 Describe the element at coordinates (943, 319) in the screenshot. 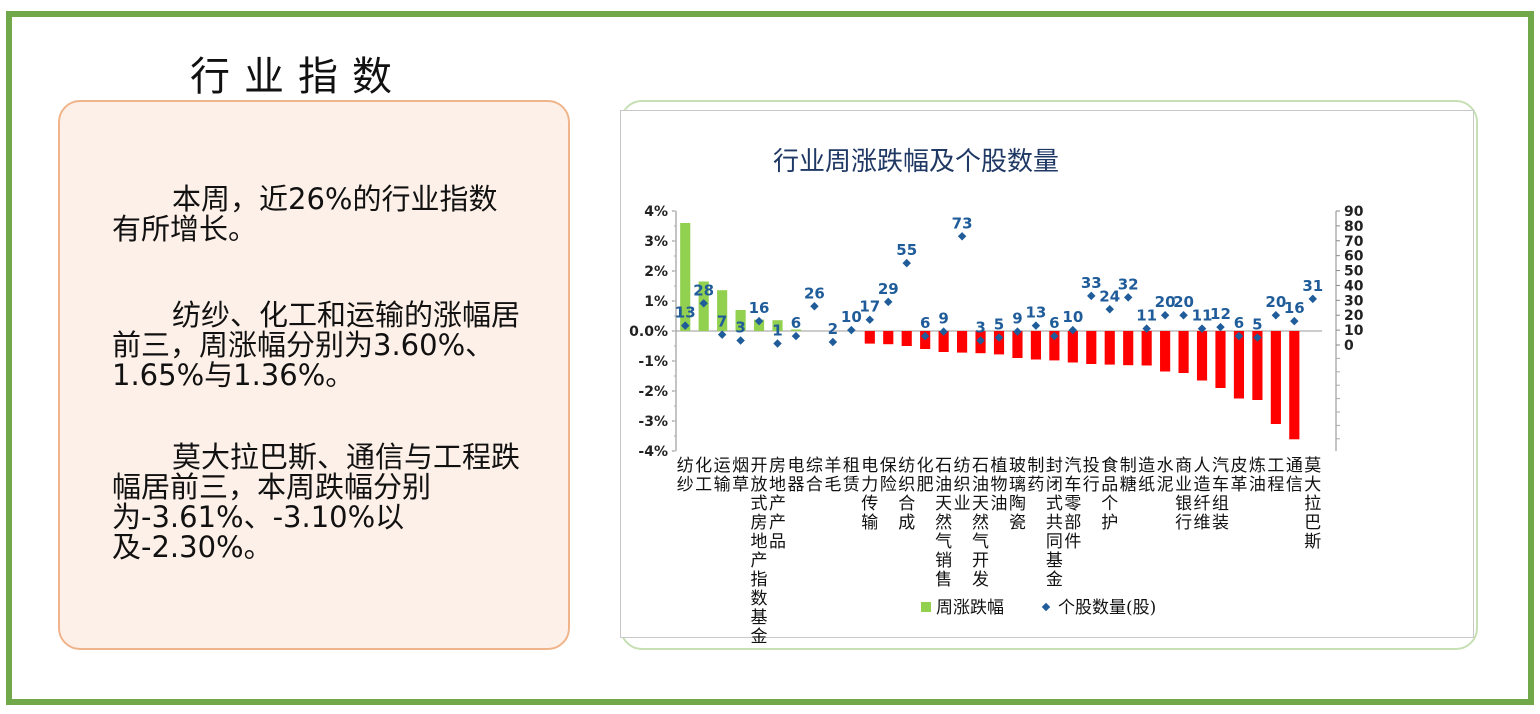

I see `count-label-石油天然气销售: 9` at that location.